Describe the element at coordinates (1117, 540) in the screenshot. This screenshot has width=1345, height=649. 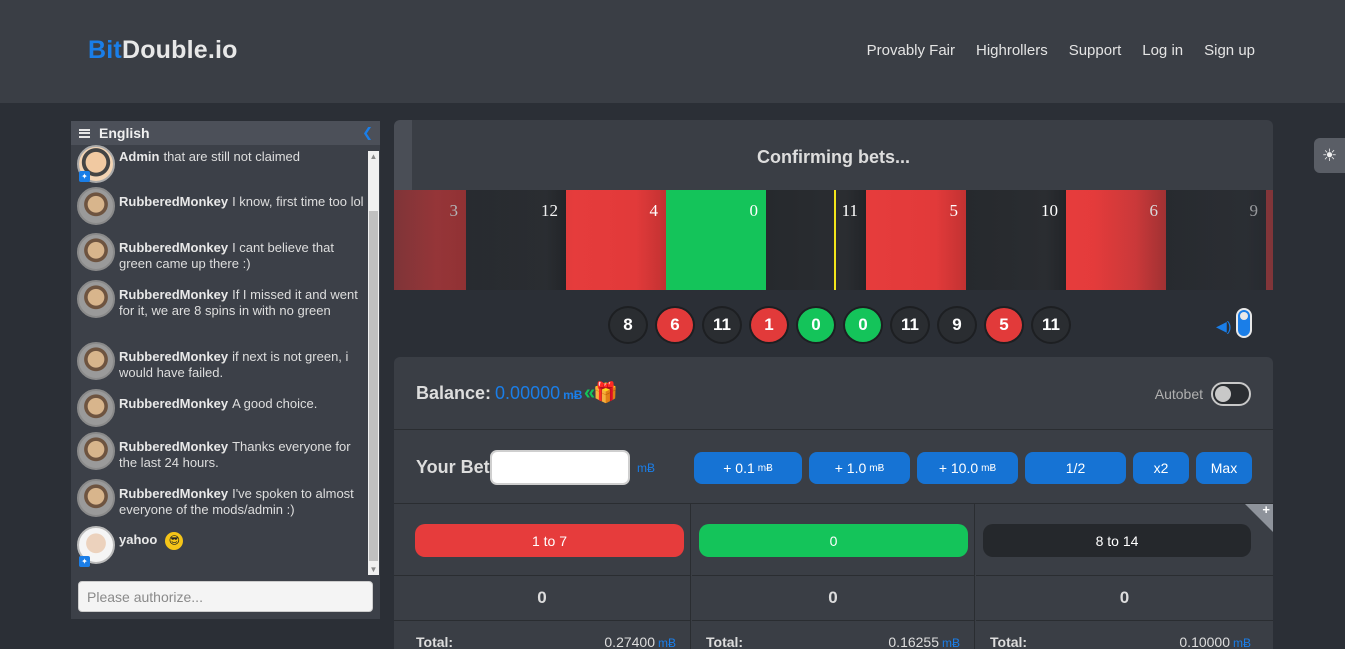
I see `bet-black-button: 8 to 14` at that location.